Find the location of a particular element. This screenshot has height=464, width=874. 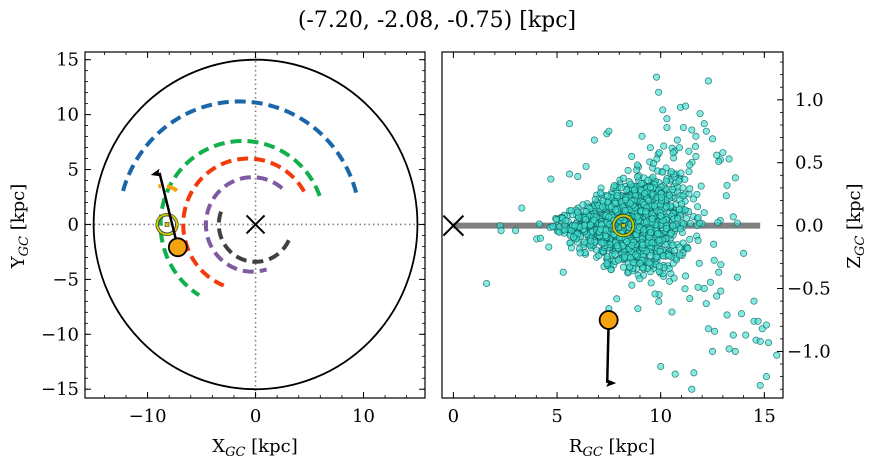

x-tick-label: −10 is located at coordinates (148, 416).